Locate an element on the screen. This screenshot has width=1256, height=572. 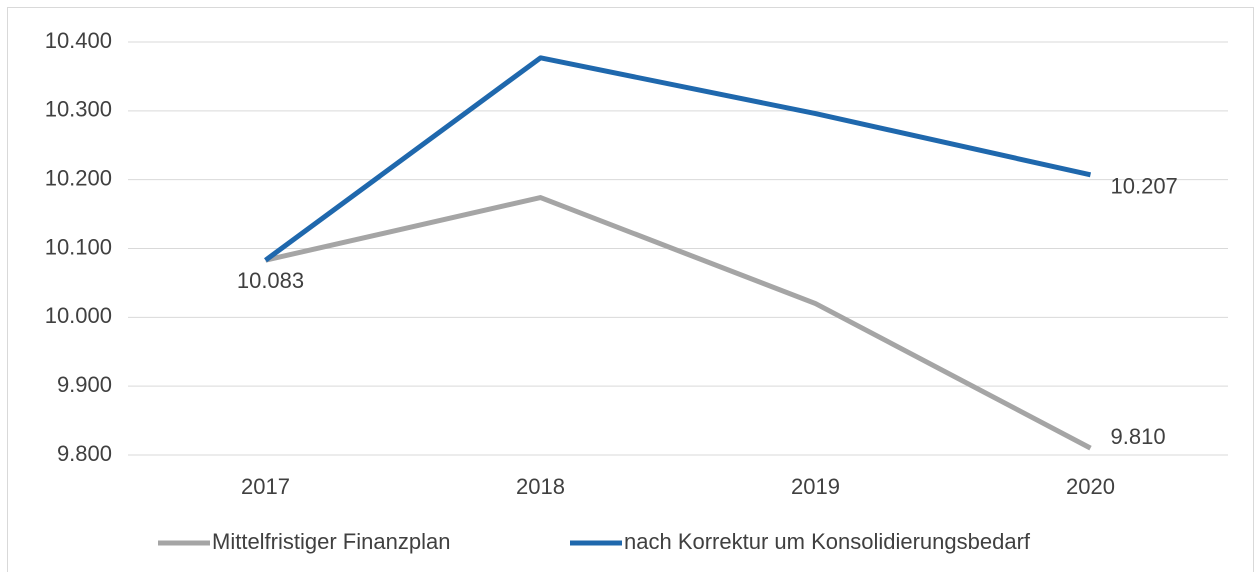
x-tick-label: 2018 is located at coordinates (540, 486).